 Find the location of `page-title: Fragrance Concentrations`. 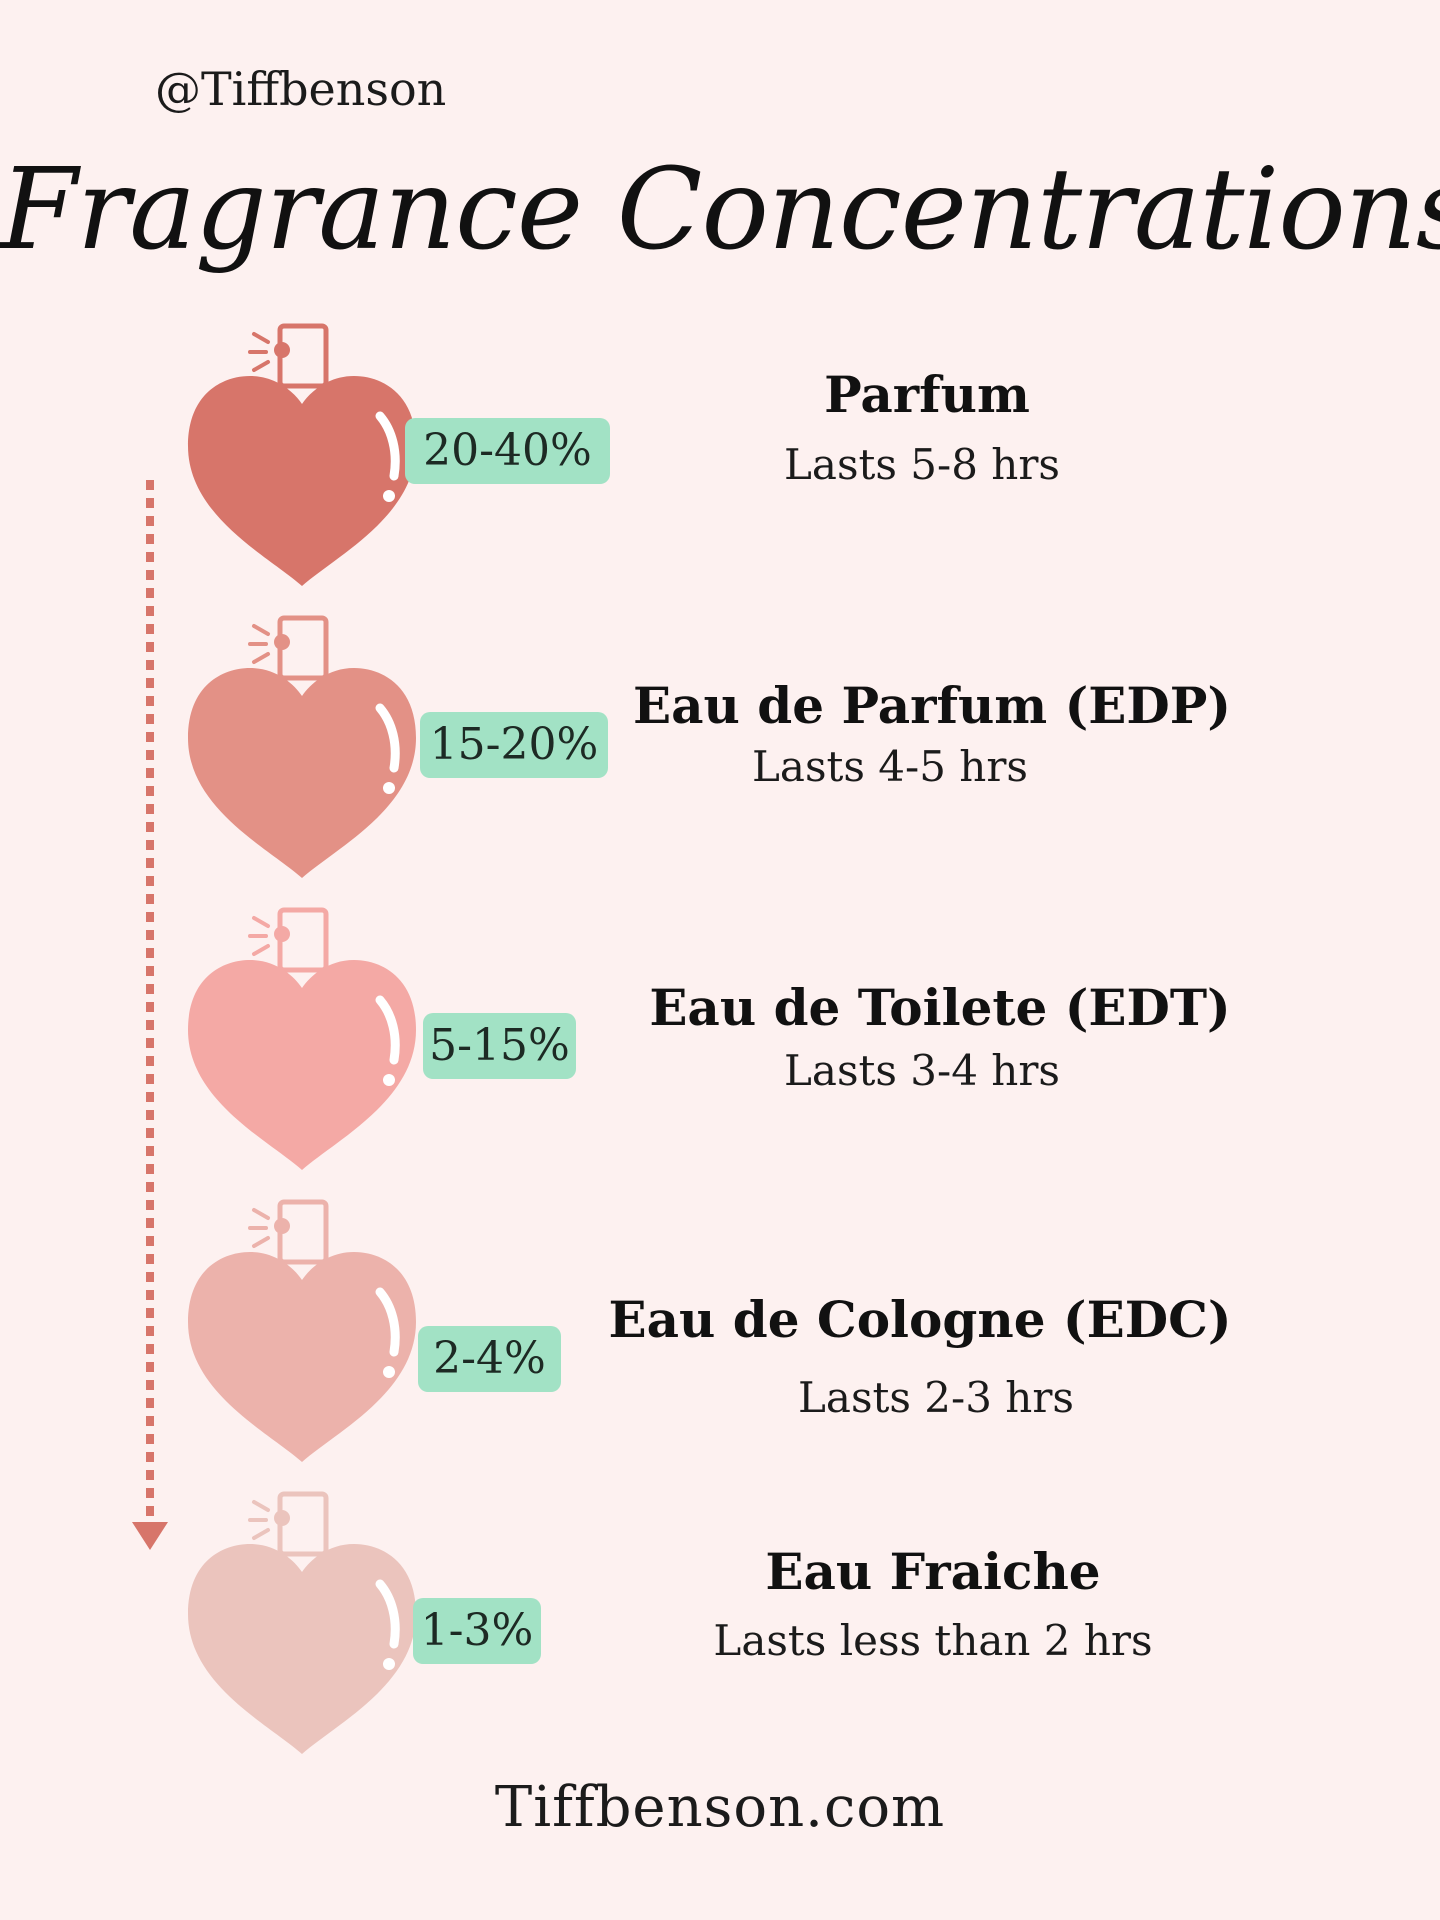

page-title: Fragrance Concentrations is located at coordinates (720, 210).